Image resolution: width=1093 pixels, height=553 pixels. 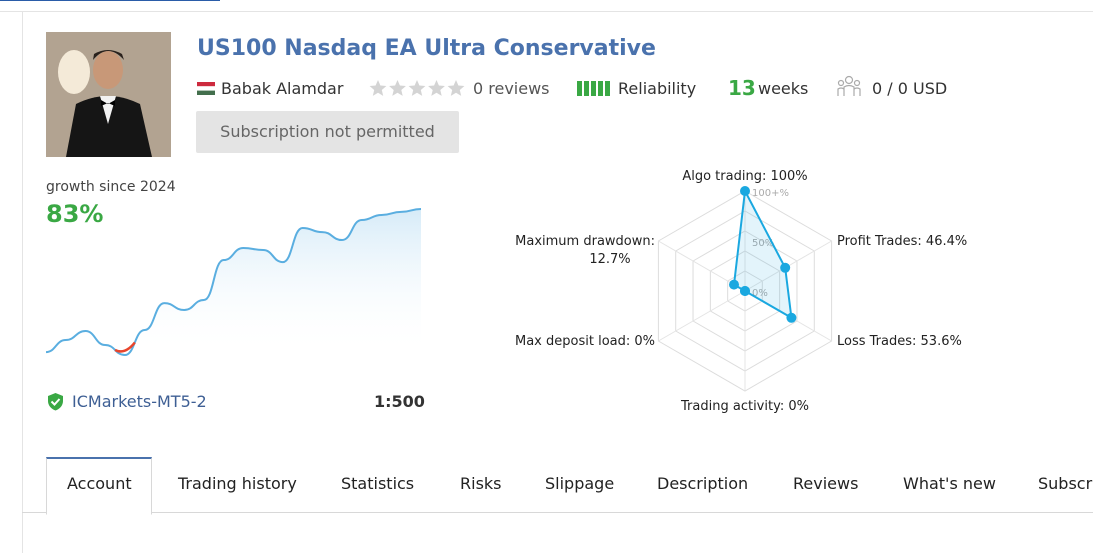 What do you see at coordinates (593, 88) in the screenshot?
I see `reliability-bars` at bounding box center [593, 88].